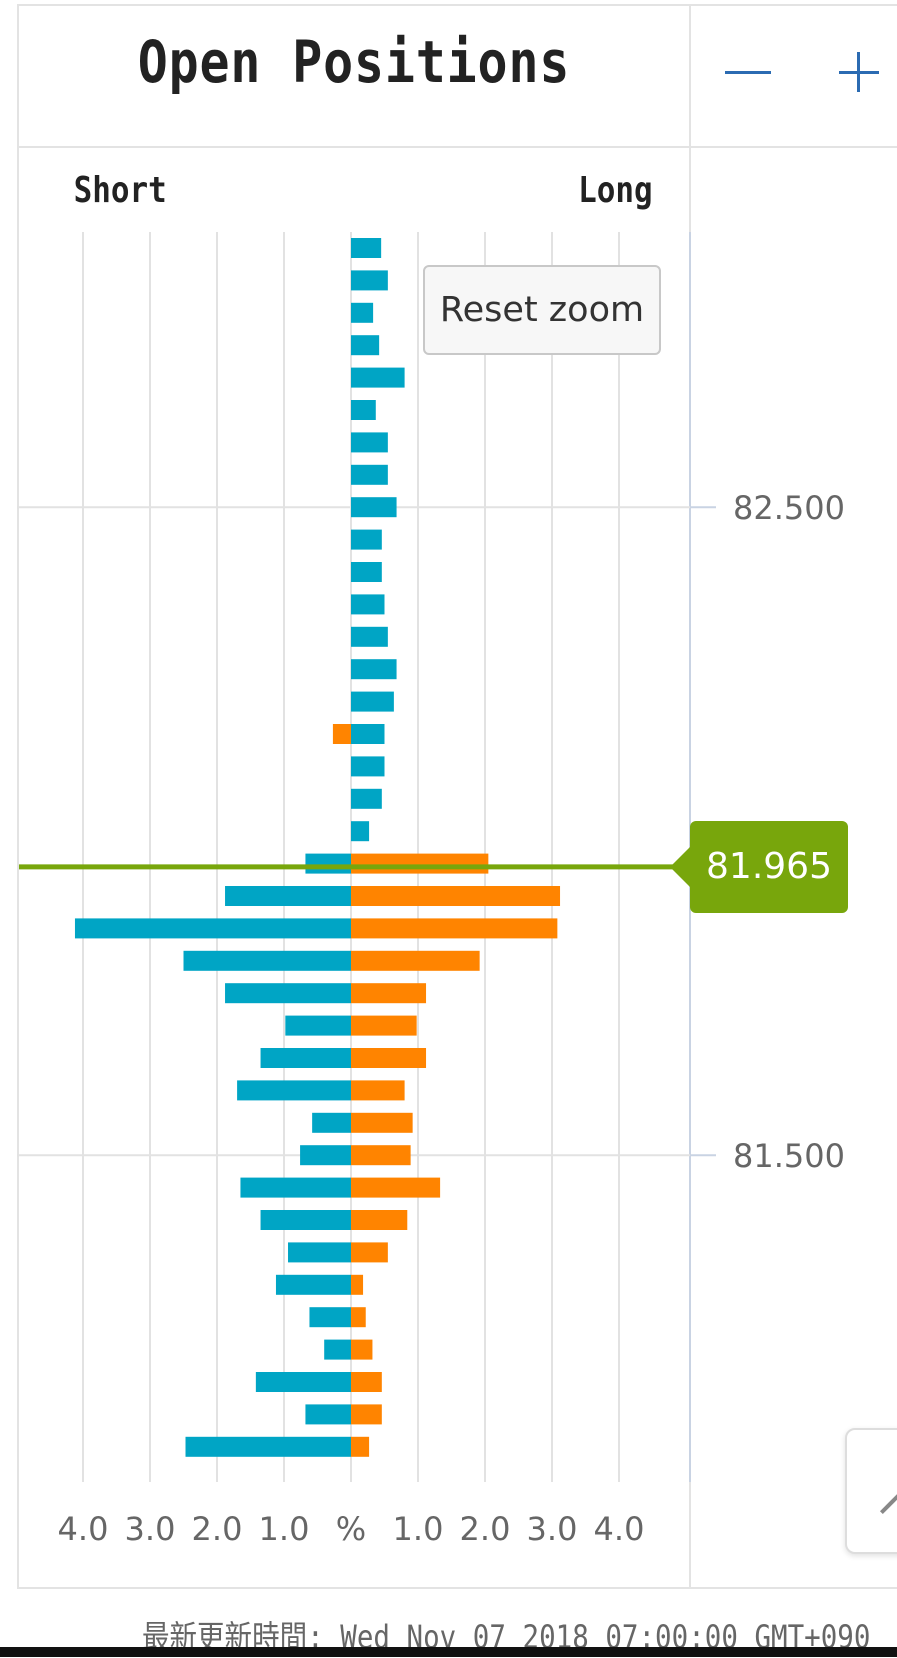 The image size is (897, 1658). I want to click on side-panel-handle, so click(871, 1491).